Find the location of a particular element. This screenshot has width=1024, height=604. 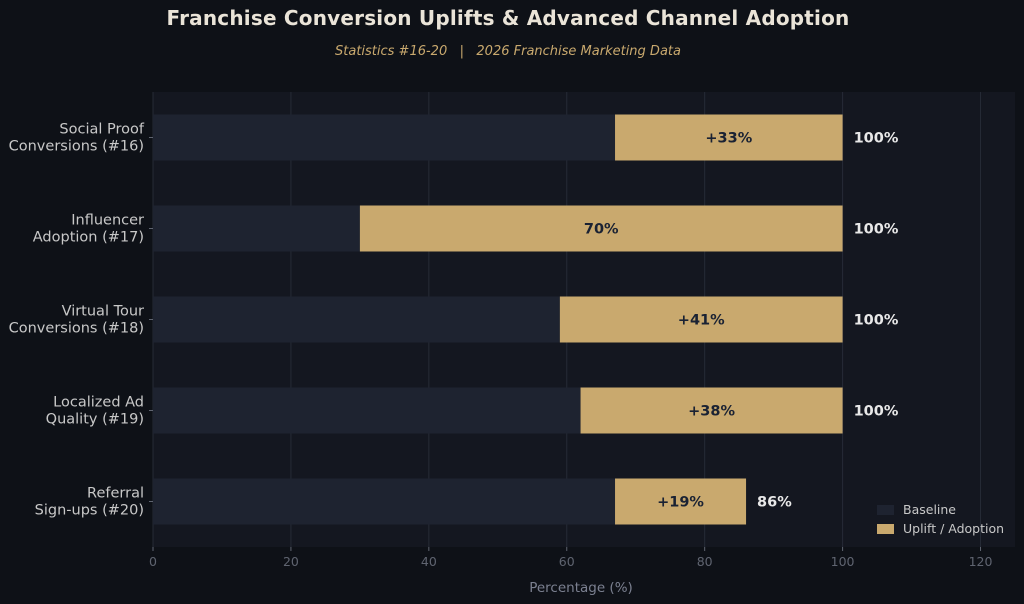

bar-total-label-19: 100% is located at coordinates (876, 412).